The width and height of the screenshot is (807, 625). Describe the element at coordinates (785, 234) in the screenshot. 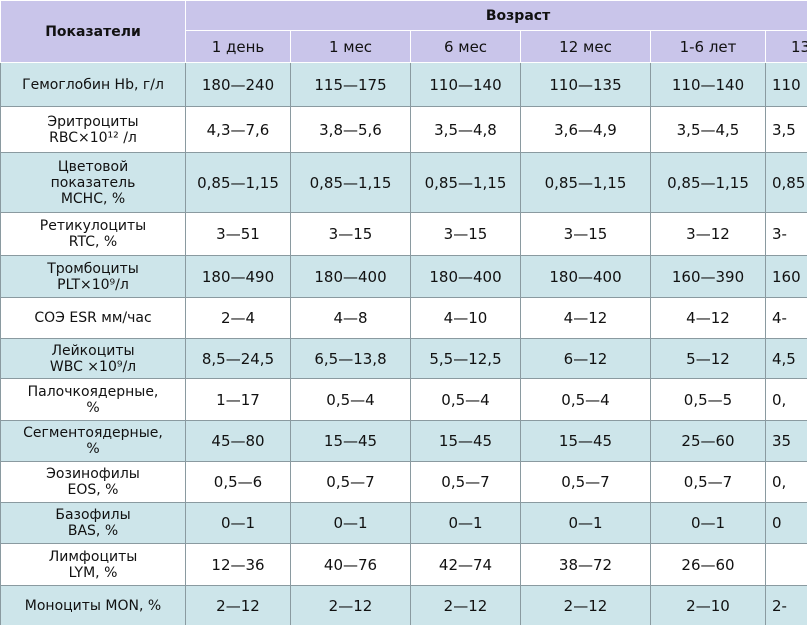

I see `cell-value: 3-` at that location.